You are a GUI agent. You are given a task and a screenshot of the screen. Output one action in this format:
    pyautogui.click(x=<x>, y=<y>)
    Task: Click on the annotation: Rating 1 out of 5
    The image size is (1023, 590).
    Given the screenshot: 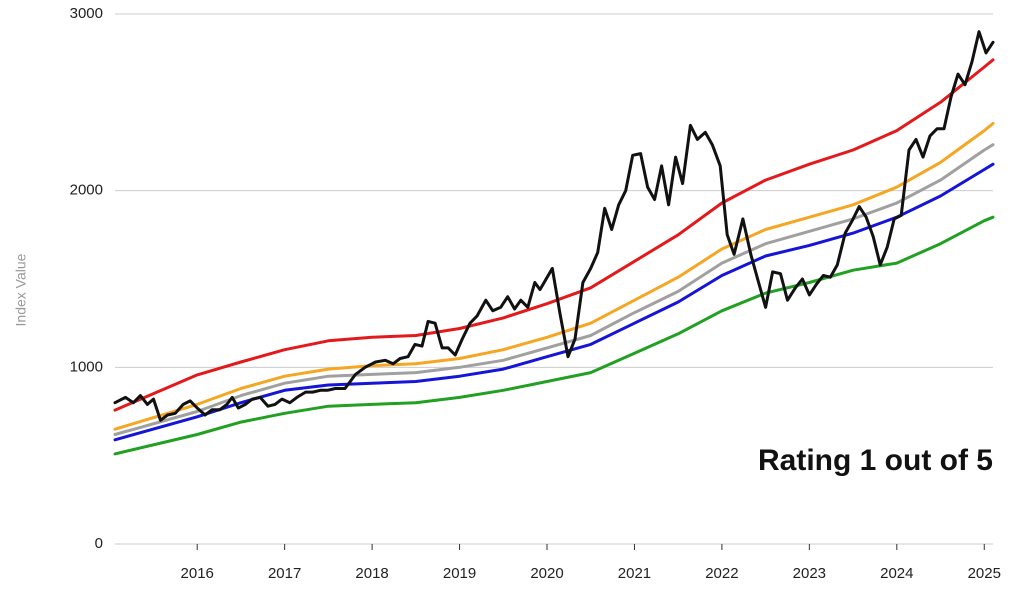 What is the action you would take?
    pyautogui.click(x=875, y=460)
    